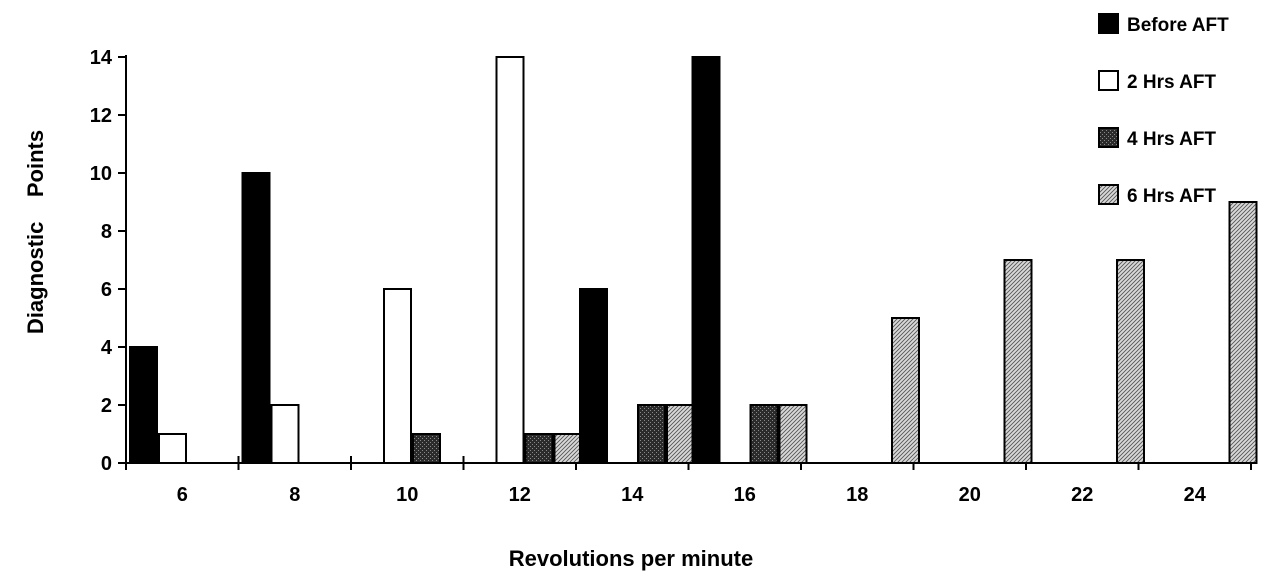  Describe the element at coordinates (101, 58) in the screenshot. I see `y-tick-label: 14` at that location.